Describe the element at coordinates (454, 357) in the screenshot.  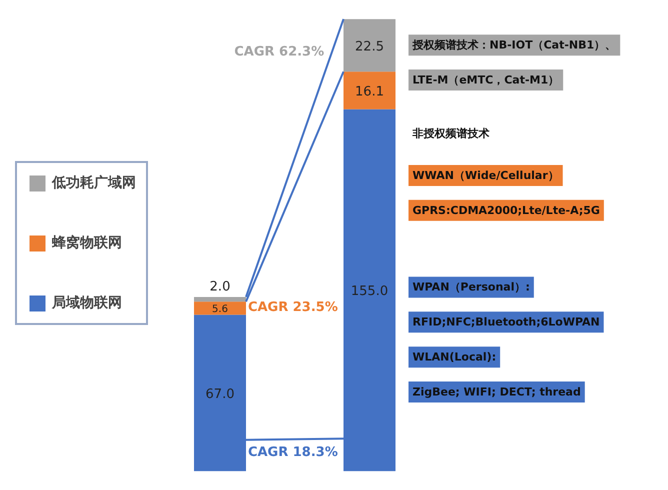
I see `annotation: WLAN(Local):` at that location.